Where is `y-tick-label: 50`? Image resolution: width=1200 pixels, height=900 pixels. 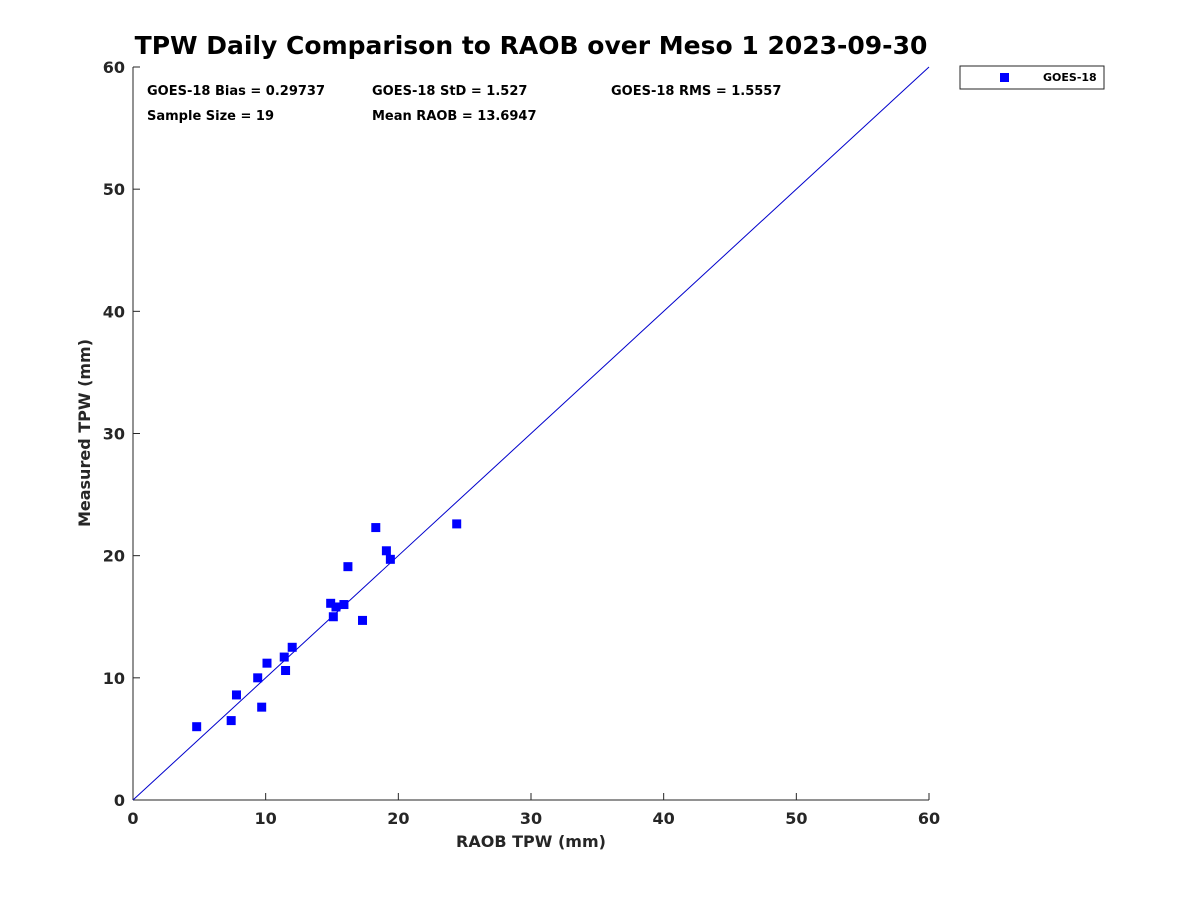 y-tick-label: 50 is located at coordinates (114, 189).